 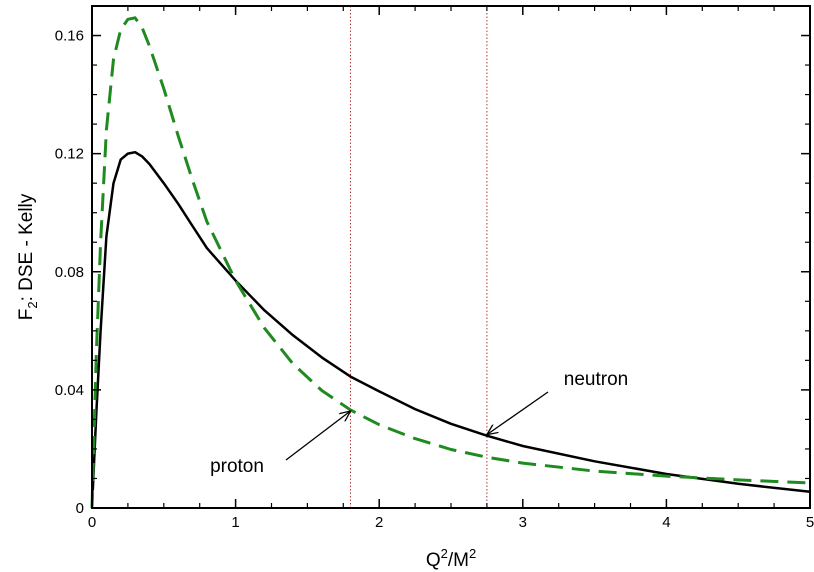 What do you see at coordinates (379, 522) in the screenshot?
I see `x-tick-label: 2` at bounding box center [379, 522].